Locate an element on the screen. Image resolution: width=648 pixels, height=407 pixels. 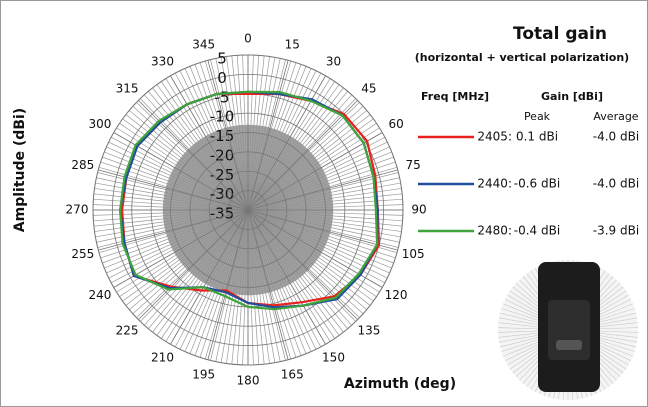
y-axis-label: Amplitude (dBi) is located at coordinates (20, 170).